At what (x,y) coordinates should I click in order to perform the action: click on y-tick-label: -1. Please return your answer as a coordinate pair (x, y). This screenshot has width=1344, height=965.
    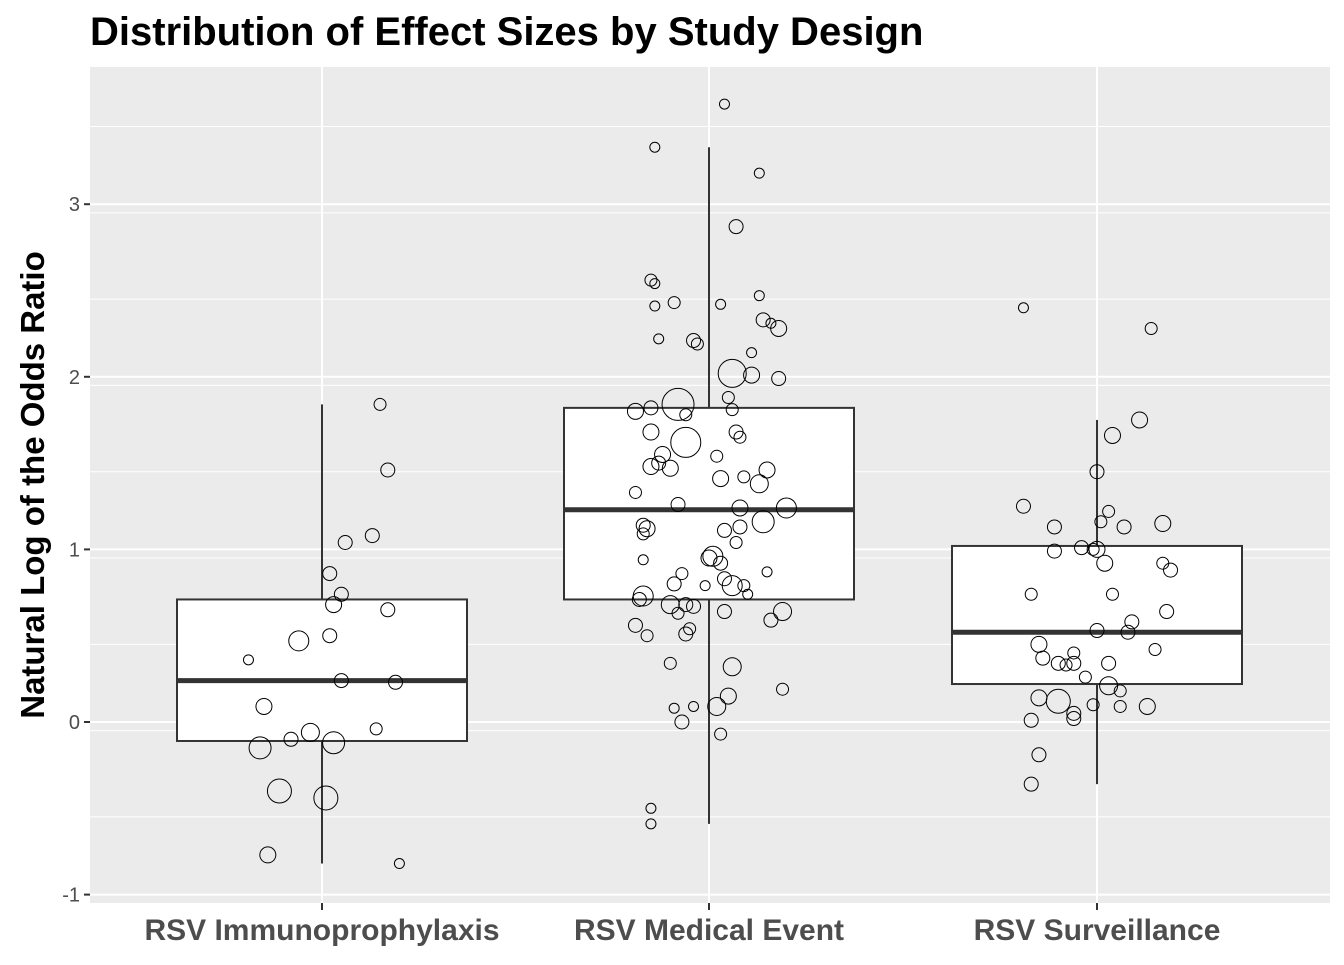
    Looking at the image, I should click on (71, 896).